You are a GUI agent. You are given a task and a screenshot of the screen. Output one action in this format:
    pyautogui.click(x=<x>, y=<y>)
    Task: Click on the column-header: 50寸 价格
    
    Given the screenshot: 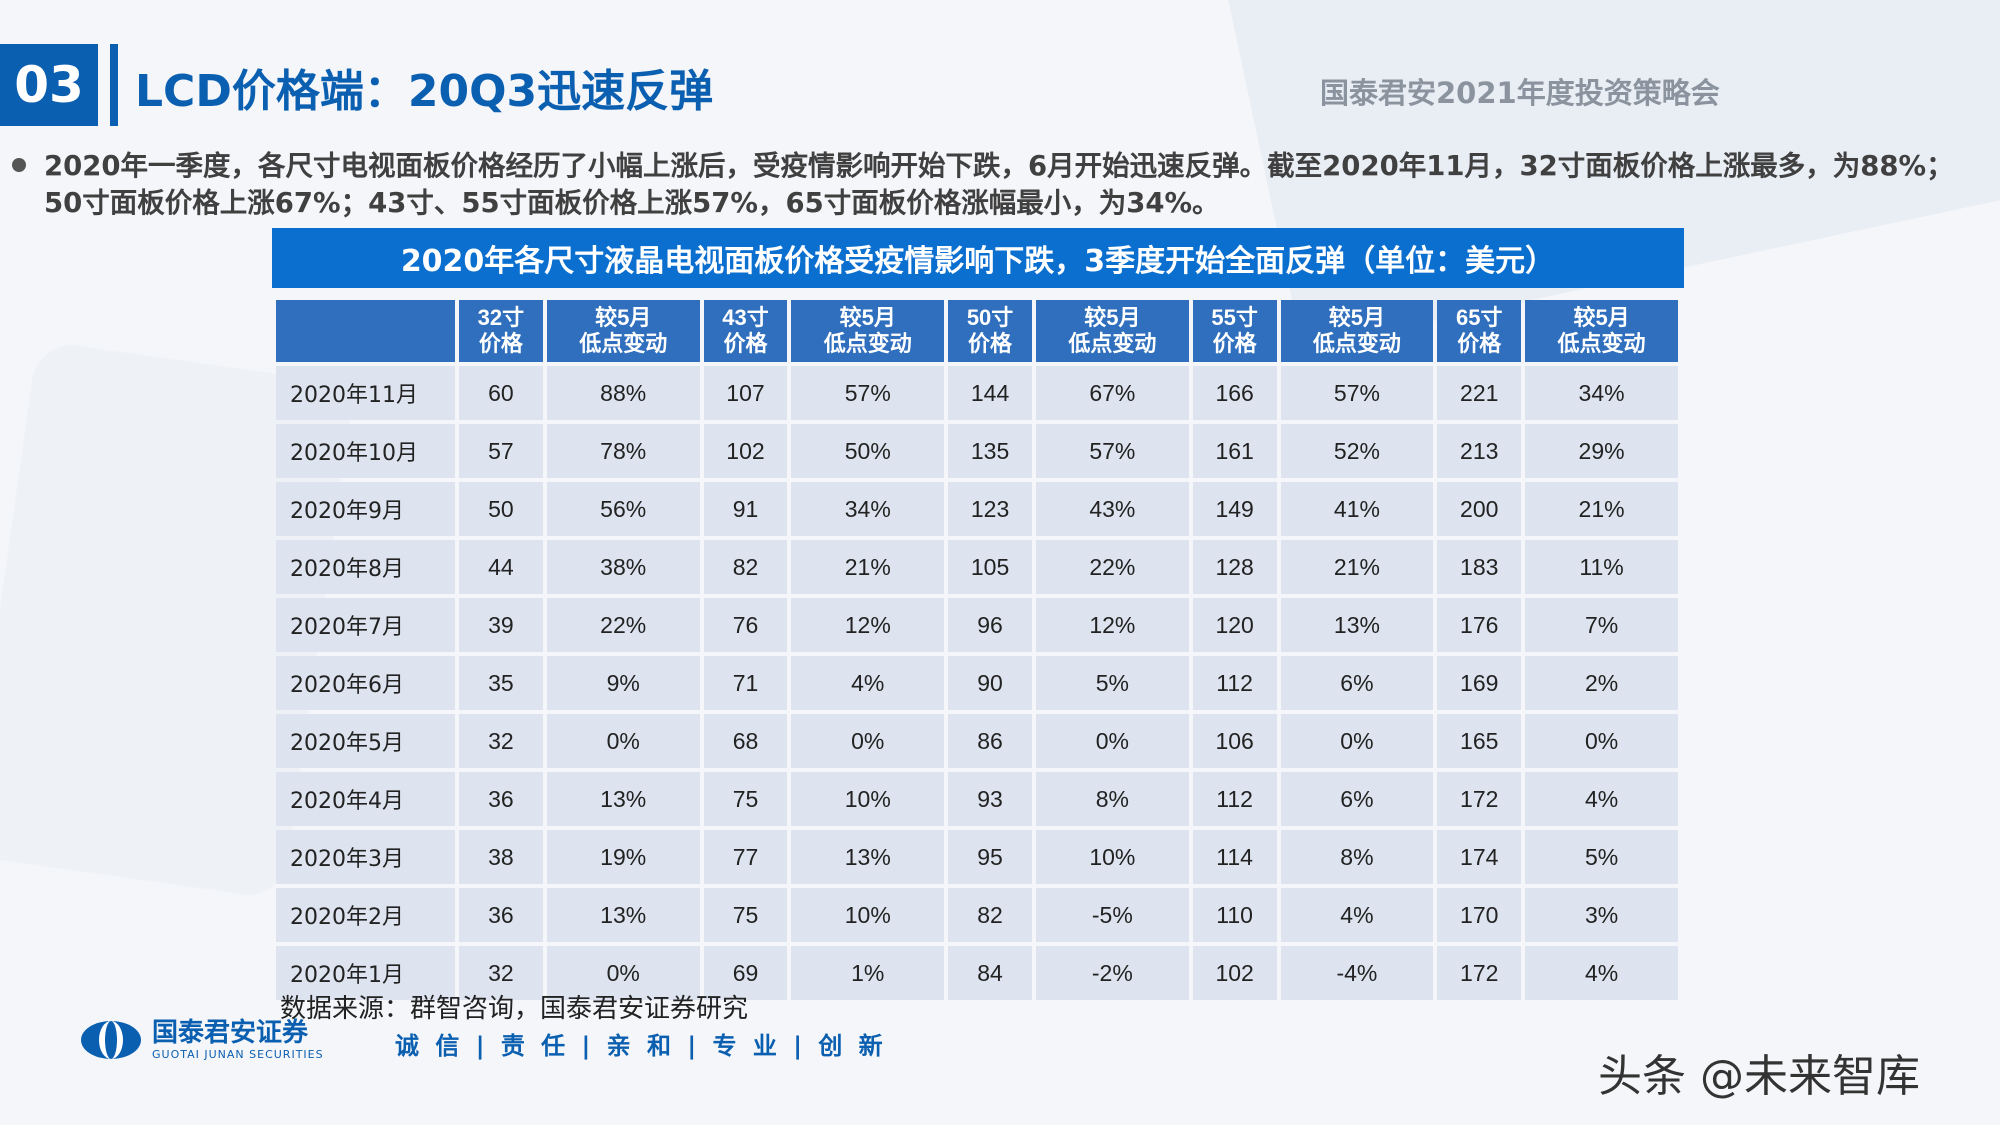 What is the action you would take?
    pyautogui.click(x=990, y=331)
    